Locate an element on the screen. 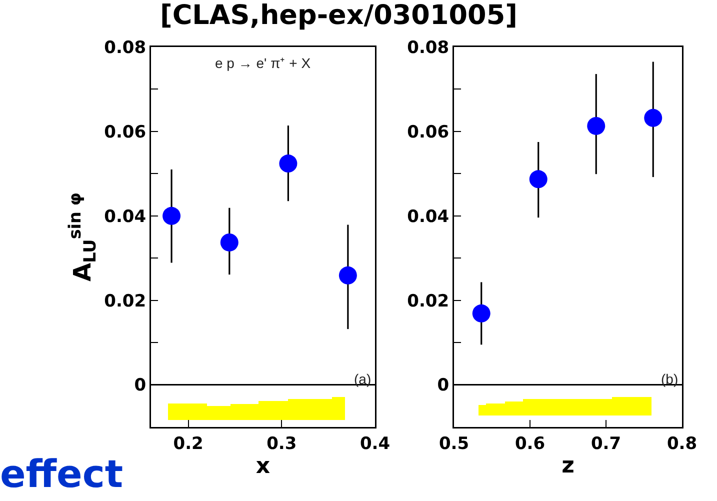  x-tick-label: 0.7 is located at coordinates (606, 444).